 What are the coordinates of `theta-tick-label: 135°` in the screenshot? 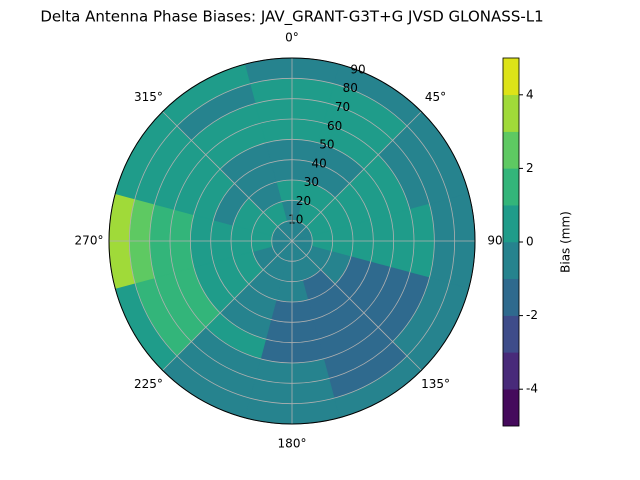 It's located at (435, 384).